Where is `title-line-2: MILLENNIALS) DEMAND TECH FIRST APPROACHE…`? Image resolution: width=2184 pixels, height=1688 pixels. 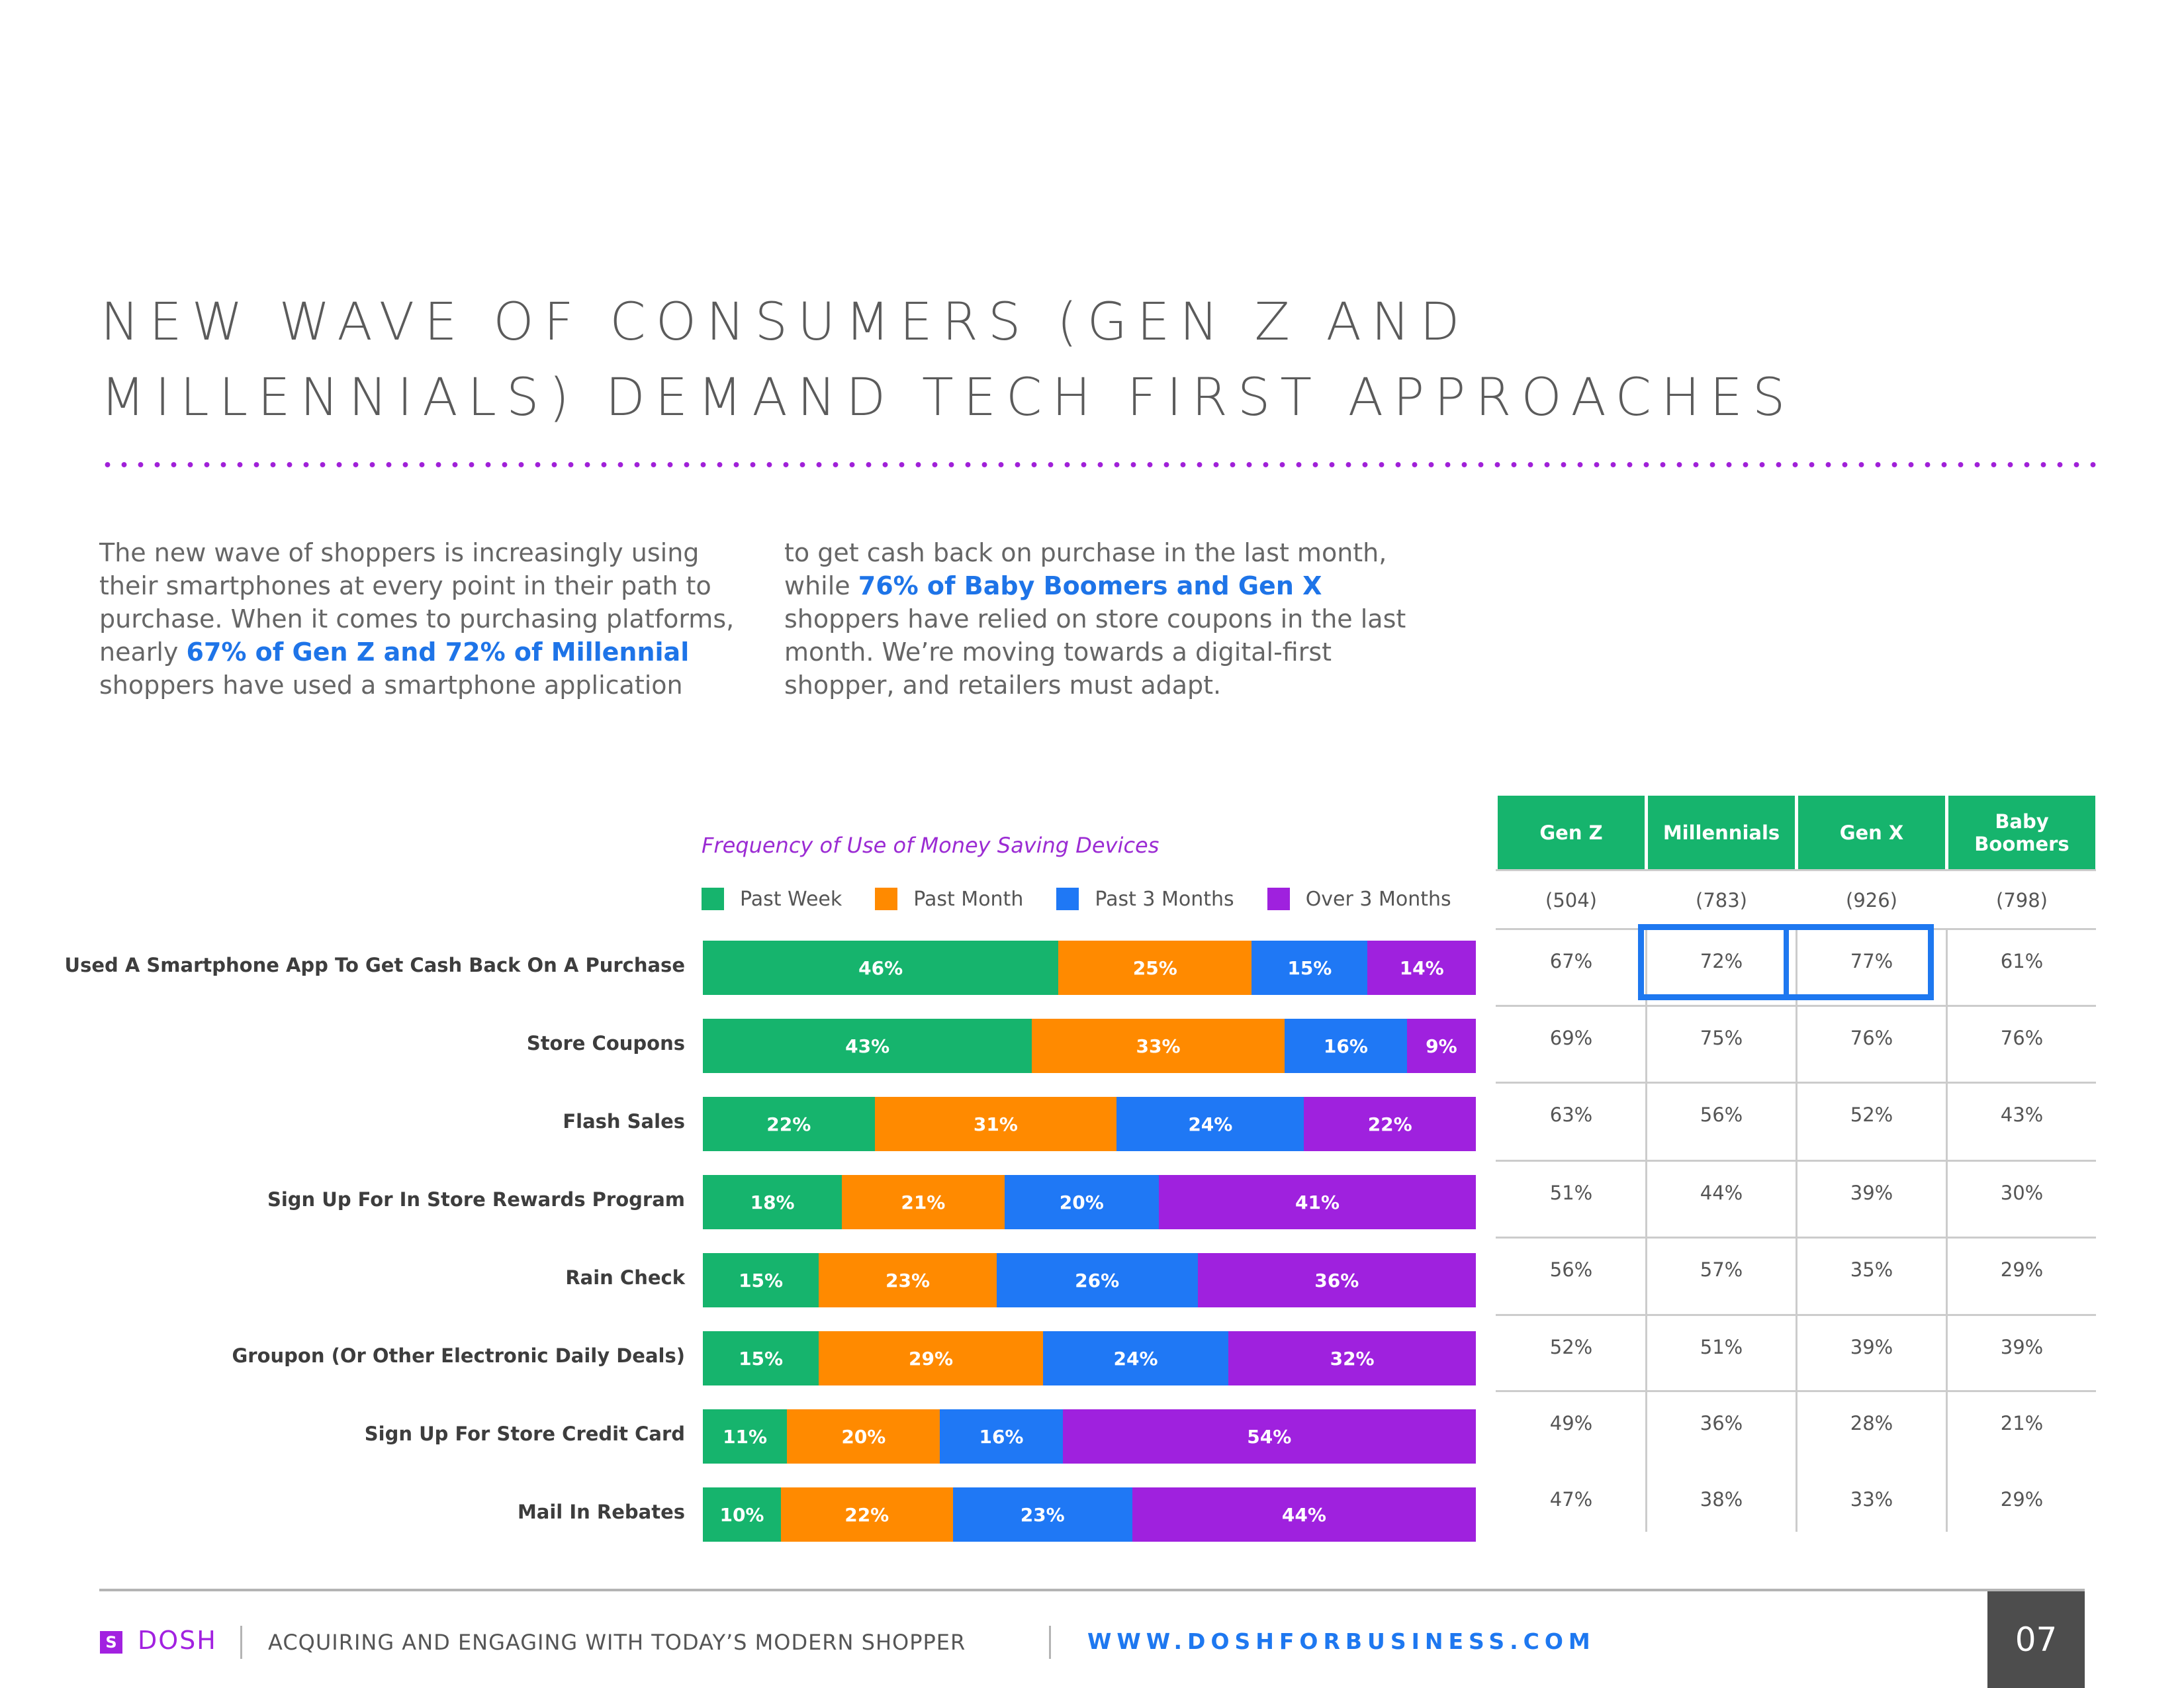 title-line-2: MILLENNIALS) DEMAND TECH FIRST APPROACHE… is located at coordinates (948, 398).